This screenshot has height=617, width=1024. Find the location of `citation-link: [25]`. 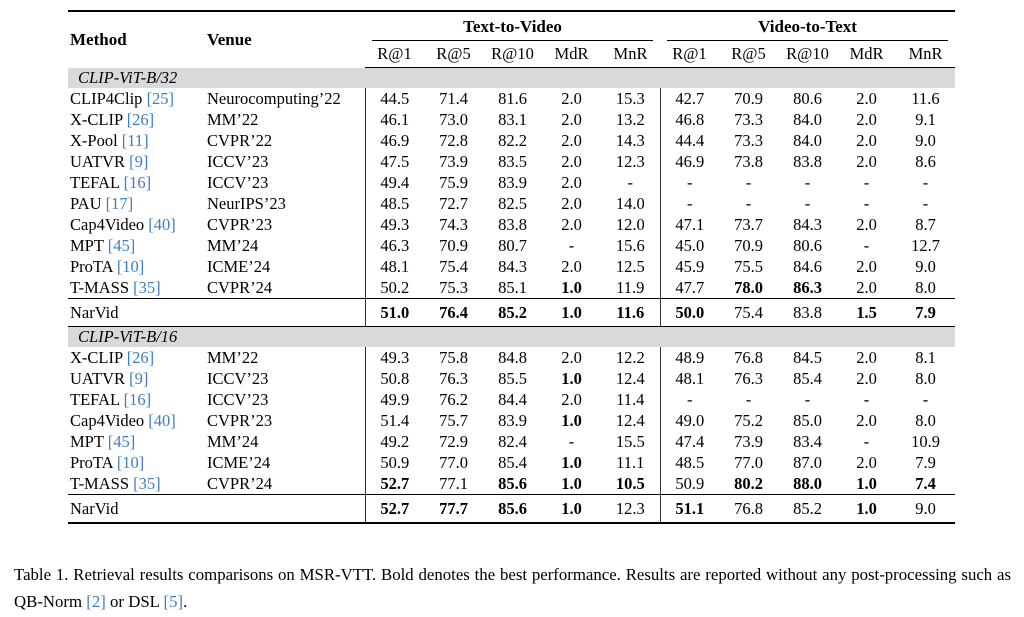

citation-link: [25] is located at coordinates (160, 98).